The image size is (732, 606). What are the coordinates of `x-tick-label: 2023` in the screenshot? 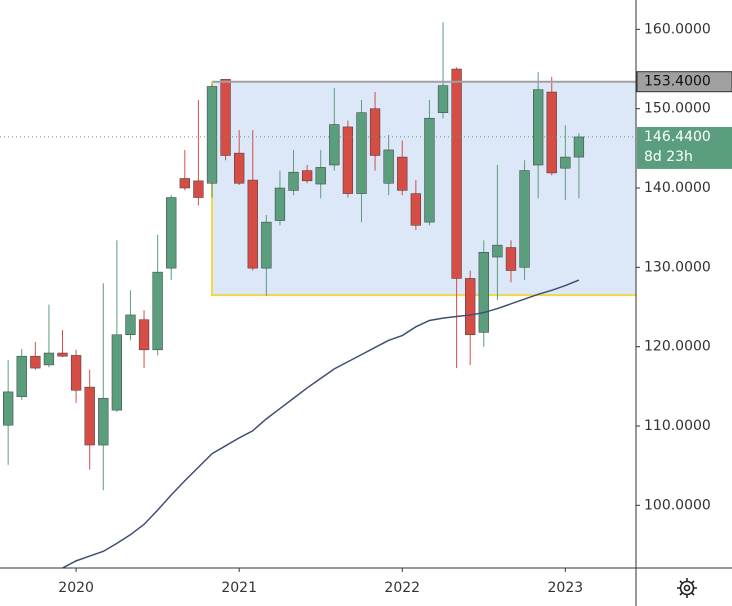 It's located at (566, 588).